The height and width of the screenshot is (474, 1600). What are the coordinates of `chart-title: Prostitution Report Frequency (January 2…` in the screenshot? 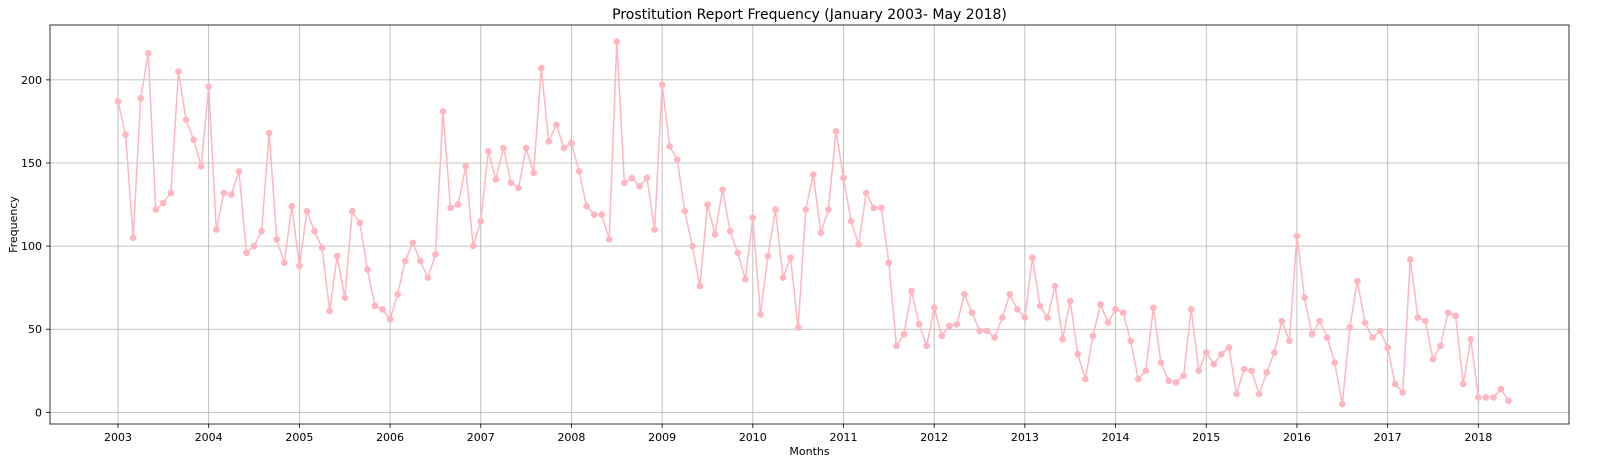 It's located at (809, 15).